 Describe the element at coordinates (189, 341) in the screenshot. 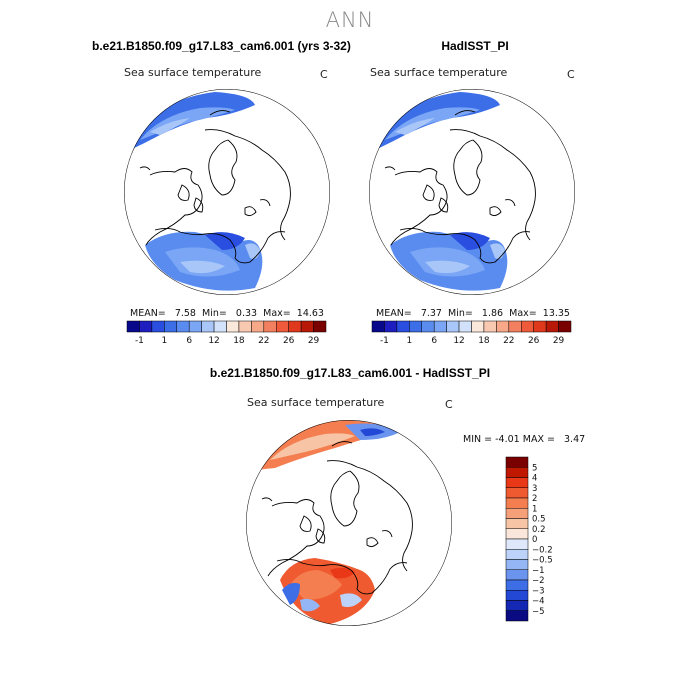

I see `panel-1-colorbar-tick-label: 6` at that location.